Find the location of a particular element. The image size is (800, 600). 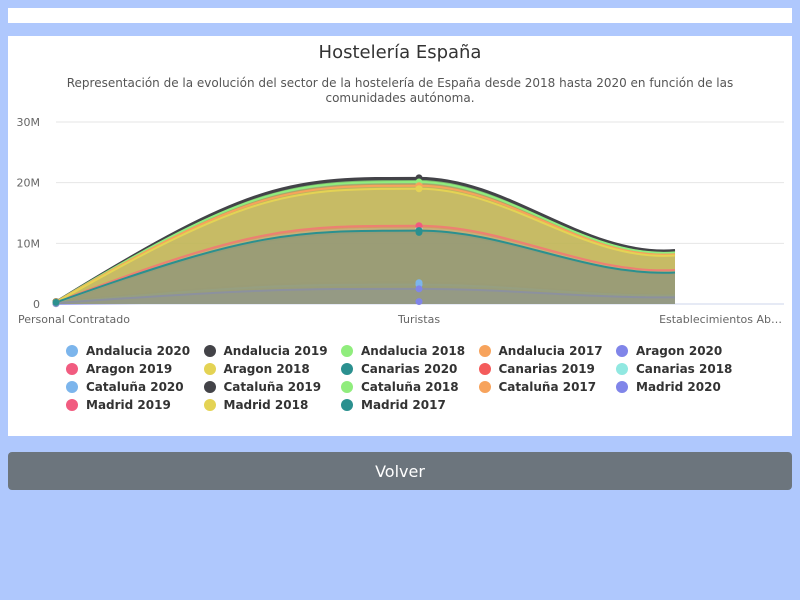

series-markers is located at coordinates (237, 241).